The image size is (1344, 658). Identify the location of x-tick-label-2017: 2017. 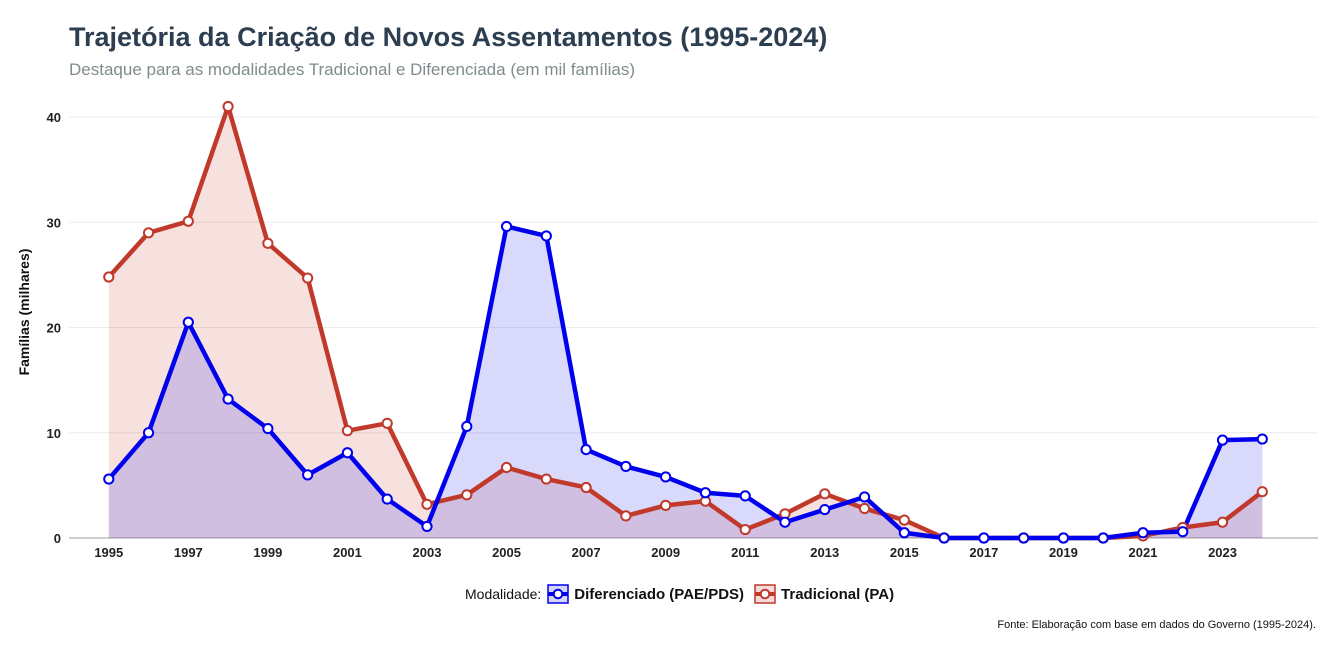
(983, 552).